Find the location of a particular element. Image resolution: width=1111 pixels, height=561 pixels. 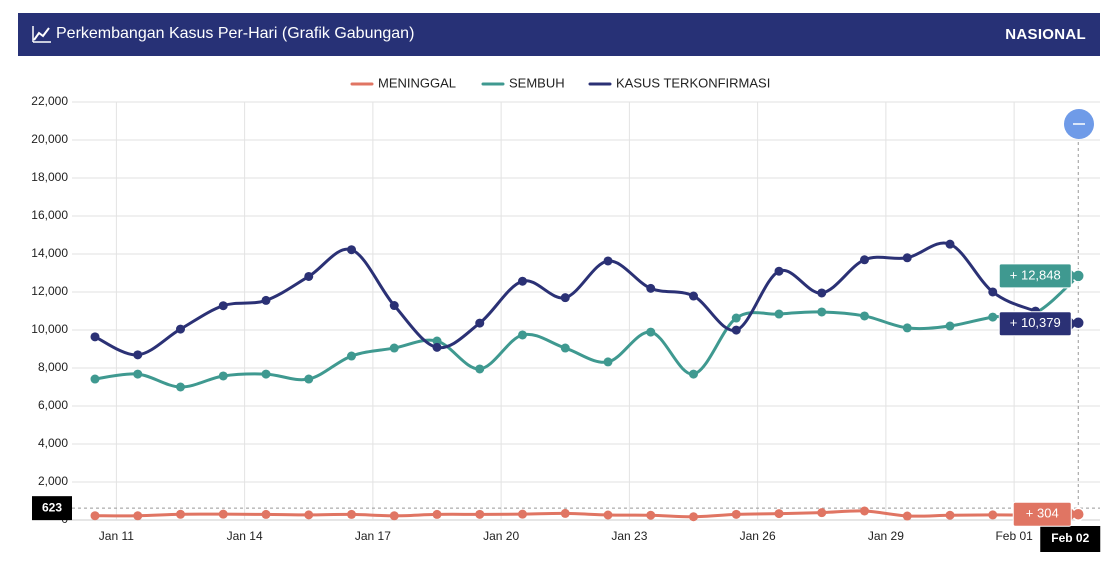

y-tick-label: 18,000 is located at coordinates (49, 177).